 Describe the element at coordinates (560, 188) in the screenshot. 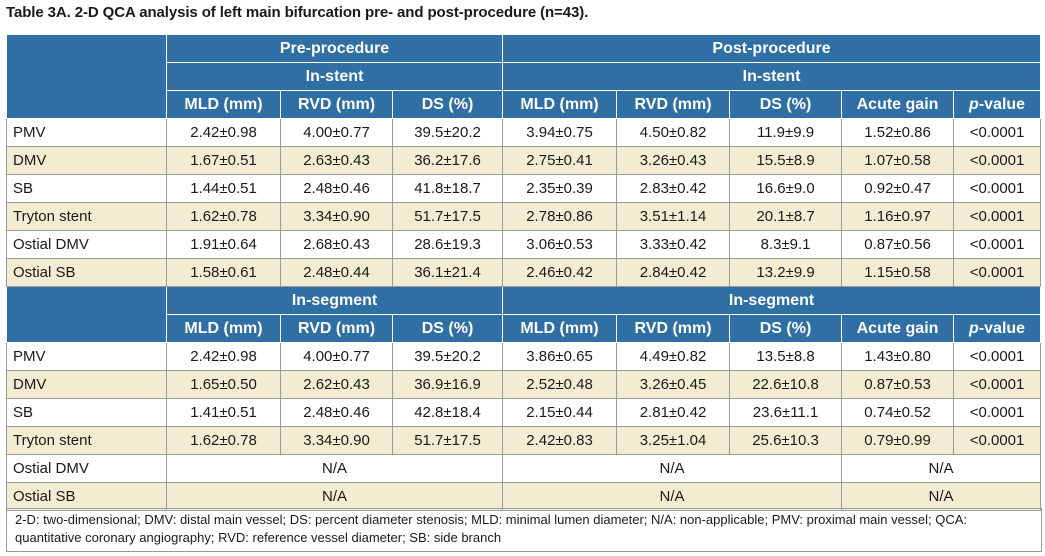

I see `cell-post-mld: 2.35±0.39` at that location.